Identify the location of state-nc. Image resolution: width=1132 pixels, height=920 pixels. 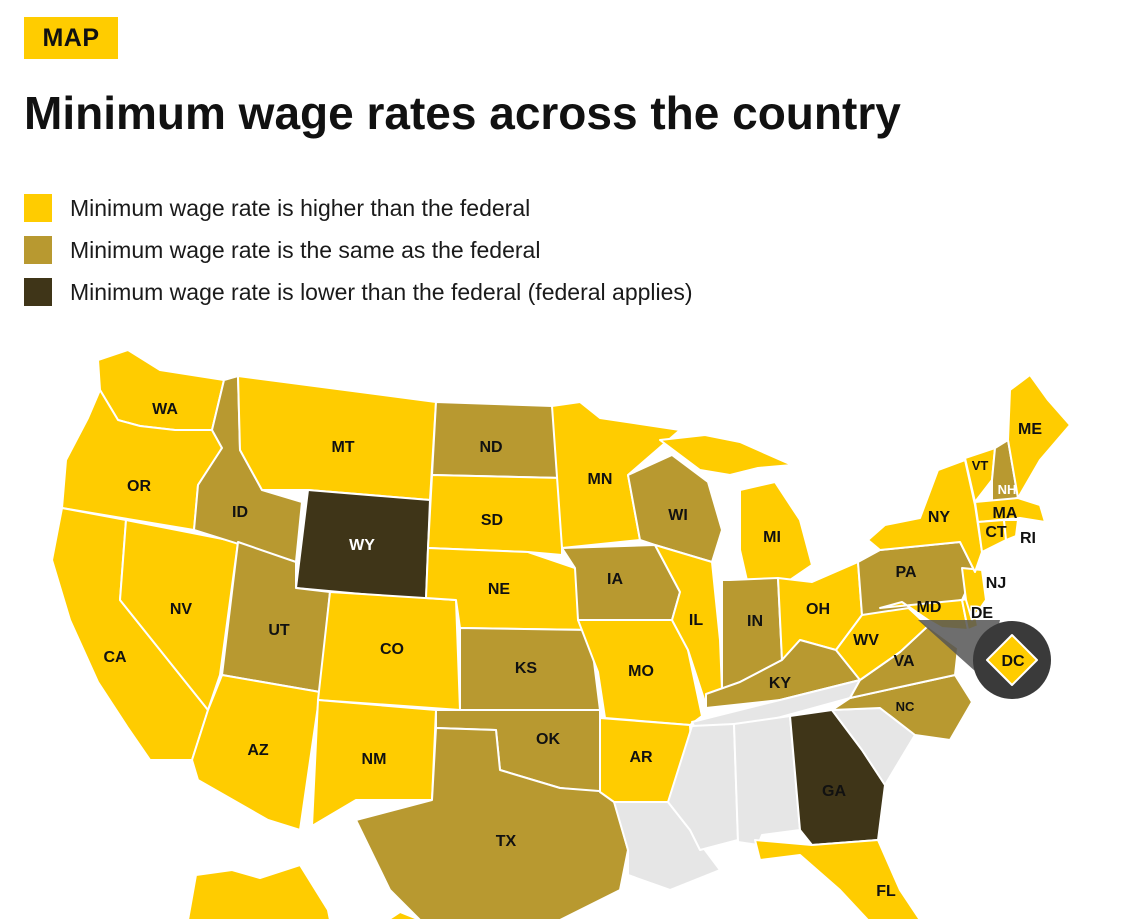
(902, 707).